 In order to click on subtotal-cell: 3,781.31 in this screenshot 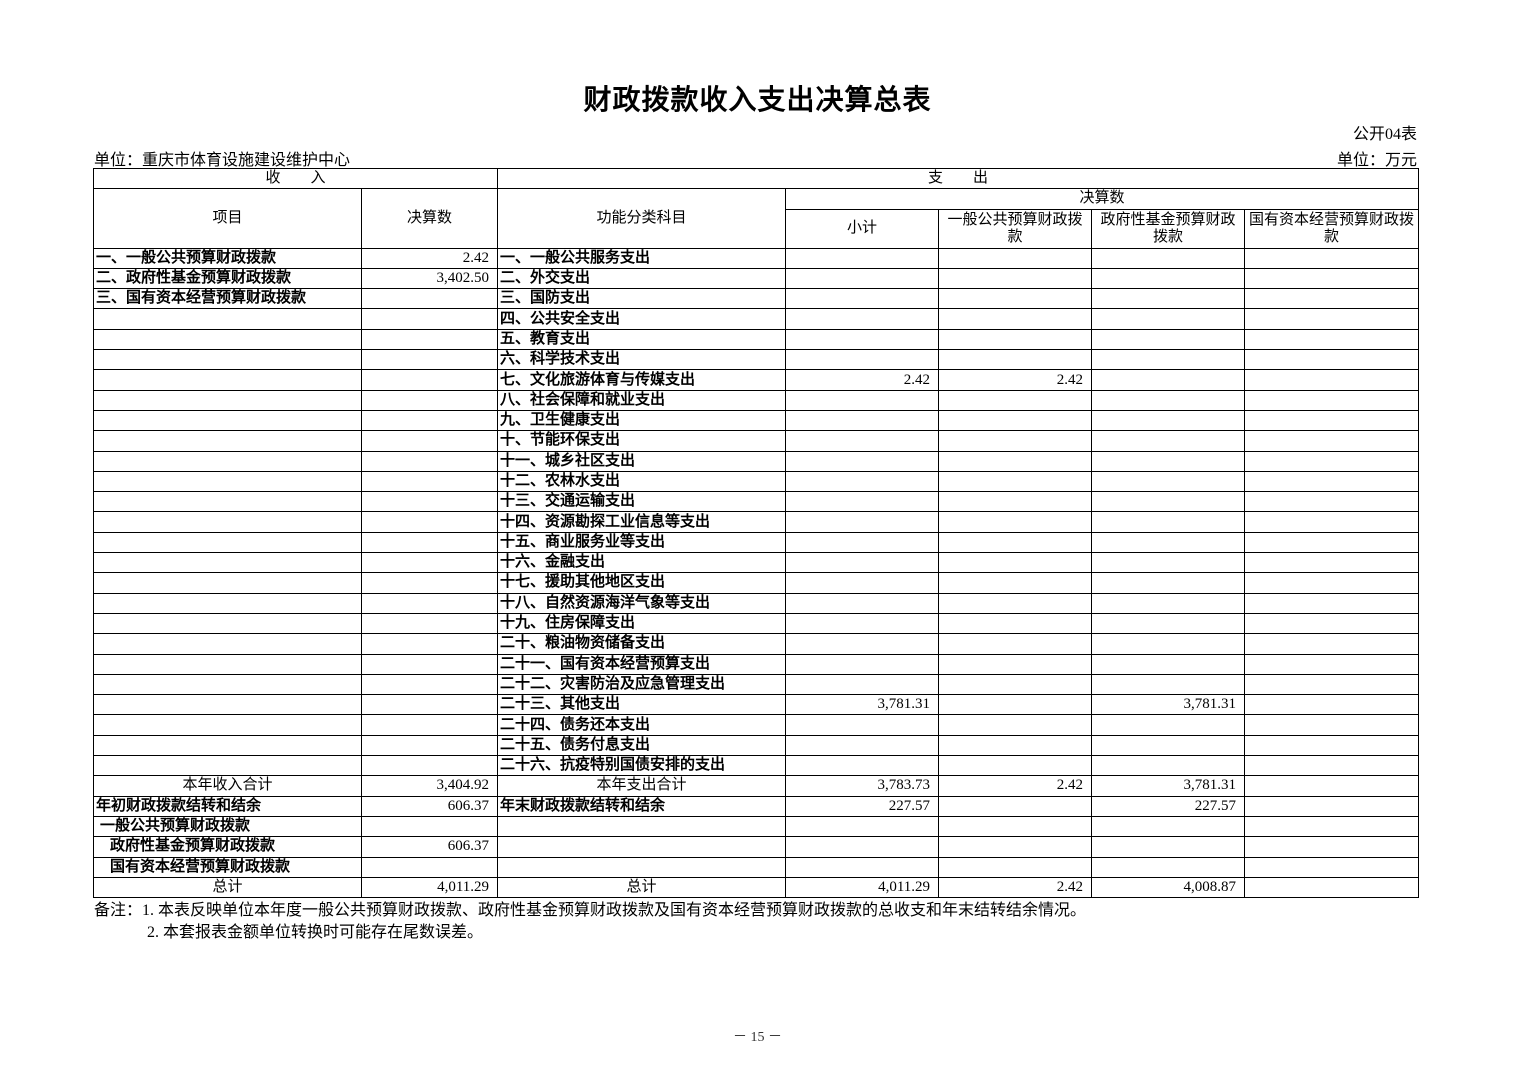, I will do `click(862, 705)`.